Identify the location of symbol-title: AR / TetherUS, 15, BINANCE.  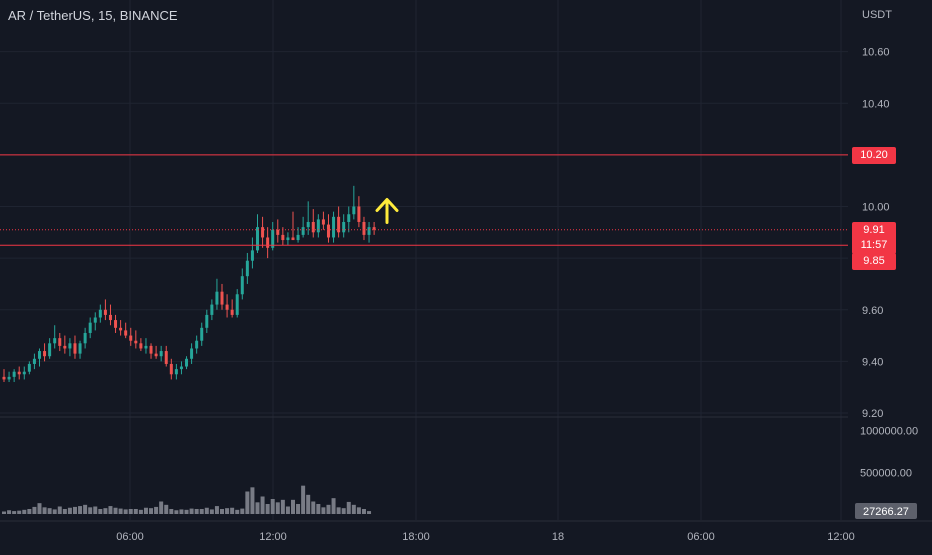
(93, 15).